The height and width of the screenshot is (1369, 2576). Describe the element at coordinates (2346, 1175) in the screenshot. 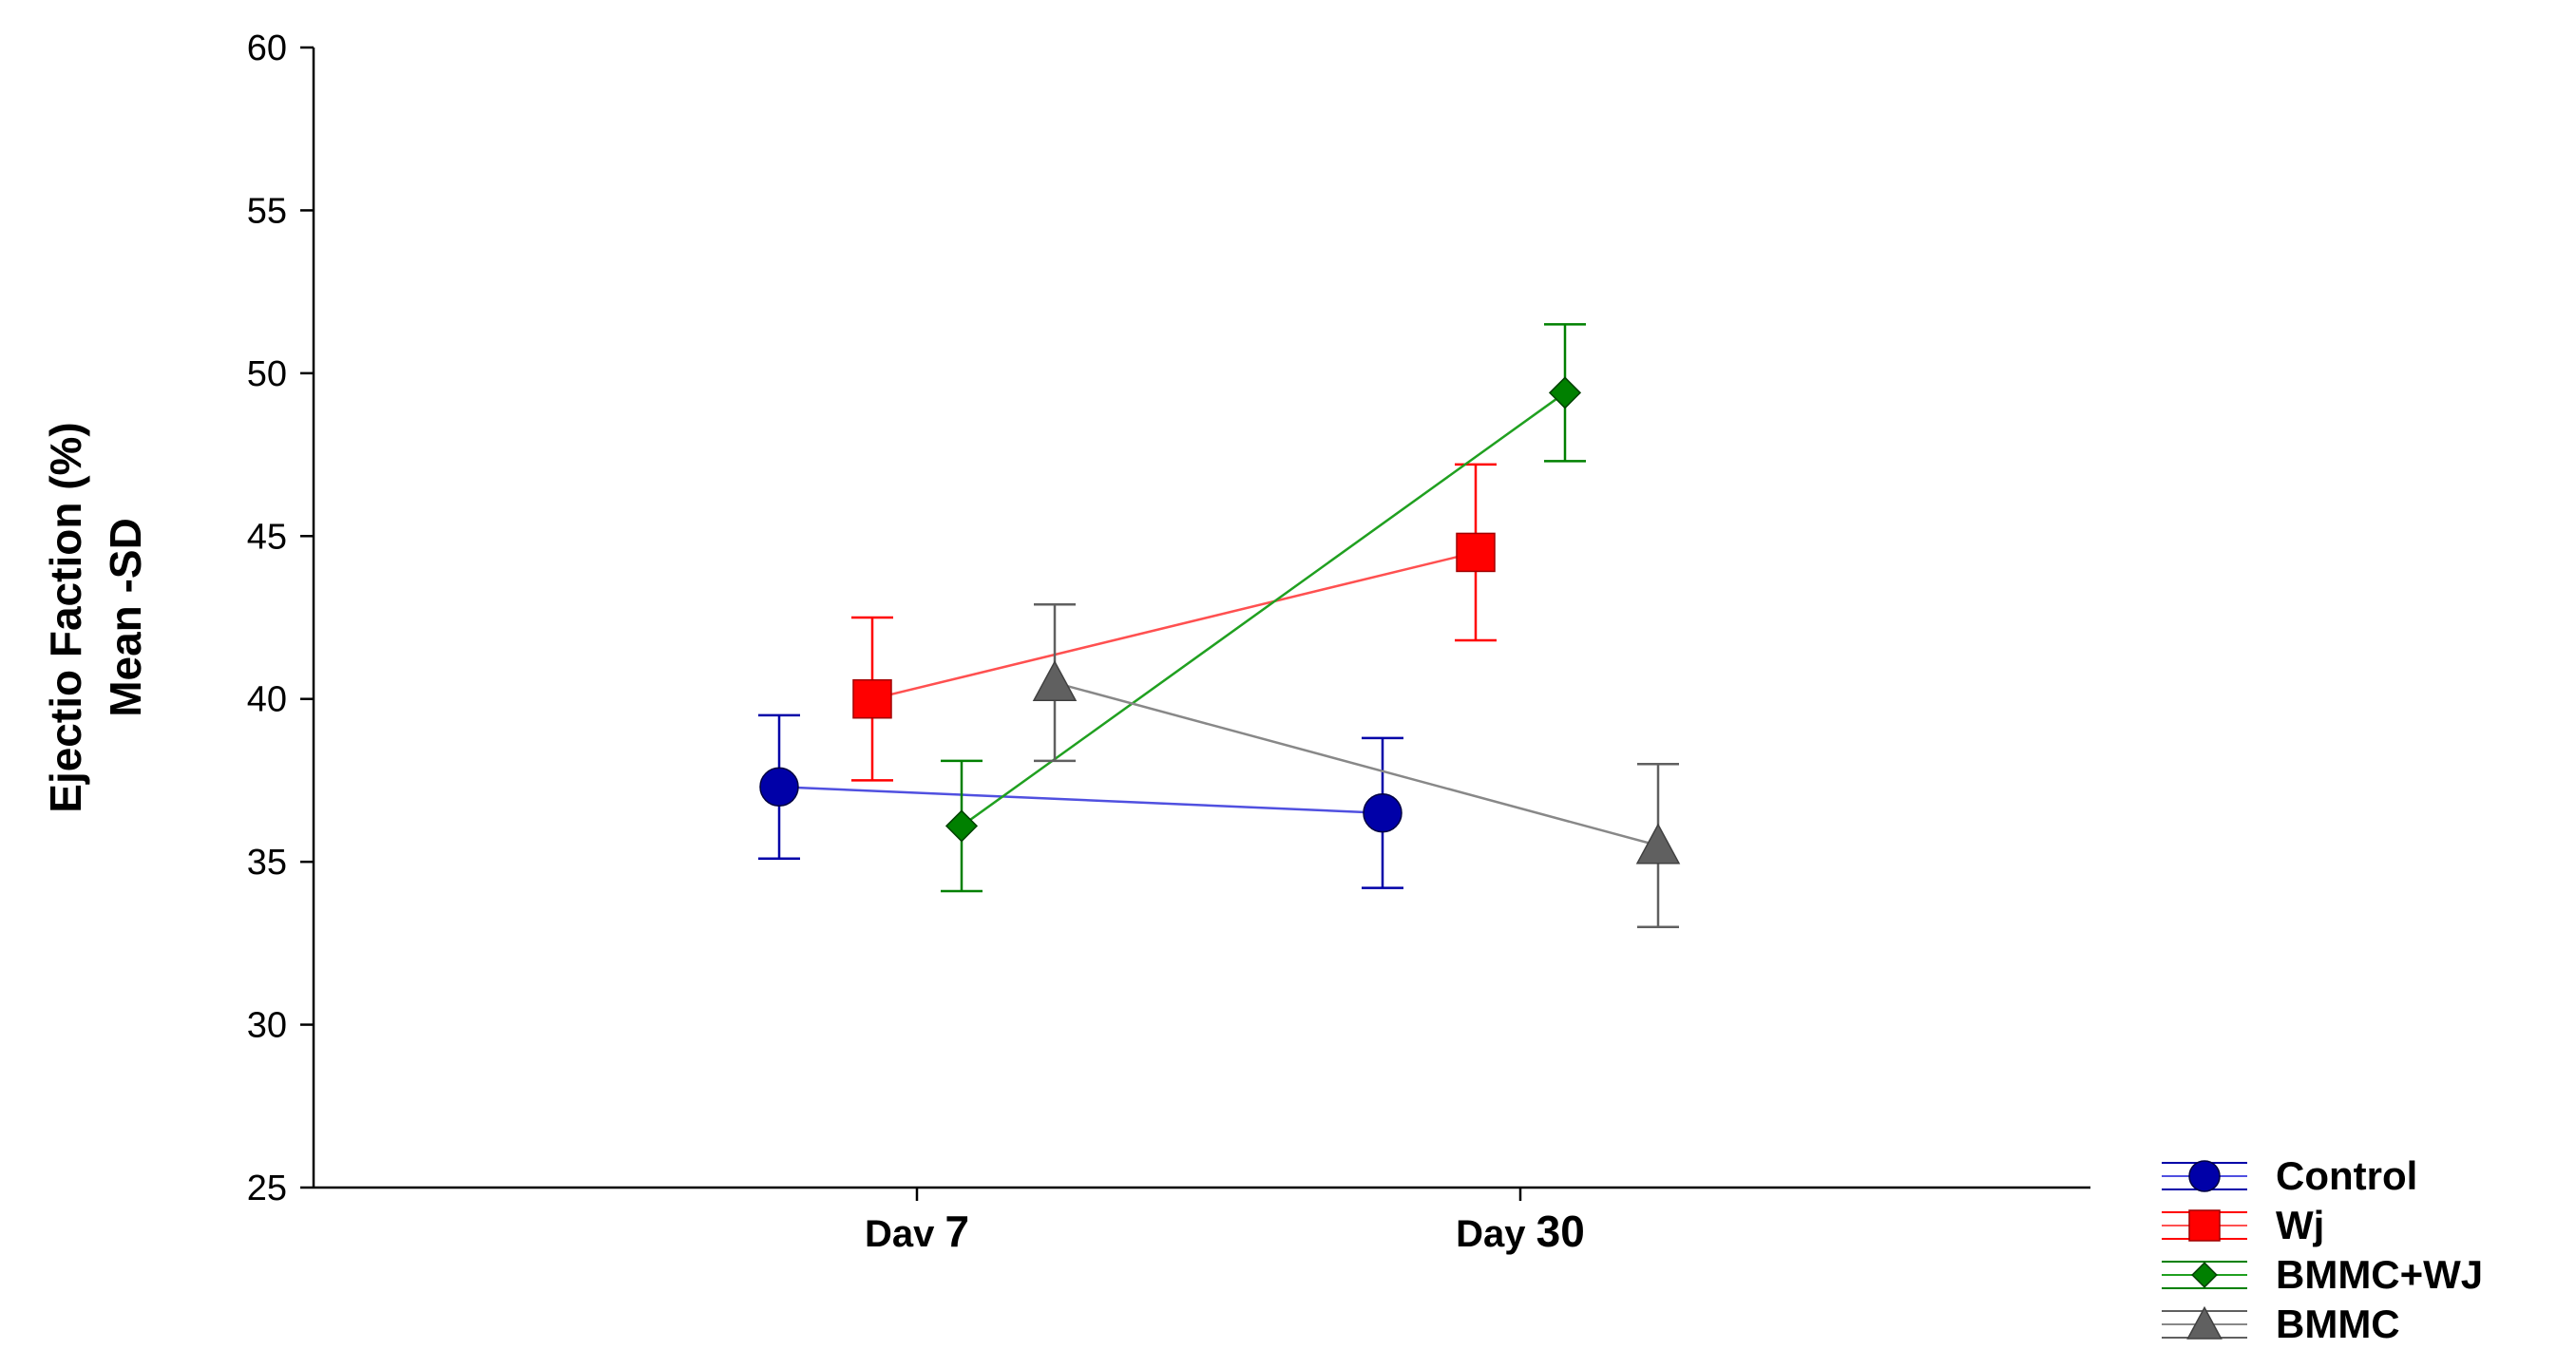

I see `legend-label: Control` at that location.